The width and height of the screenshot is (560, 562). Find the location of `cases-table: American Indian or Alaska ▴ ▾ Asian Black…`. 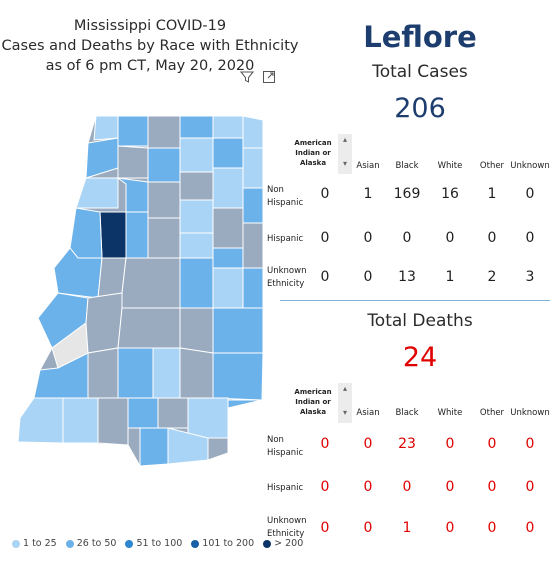

cases-table: American Indian or Alaska ▴ ▾ Asian Black… is located at coordinates (409, 214).